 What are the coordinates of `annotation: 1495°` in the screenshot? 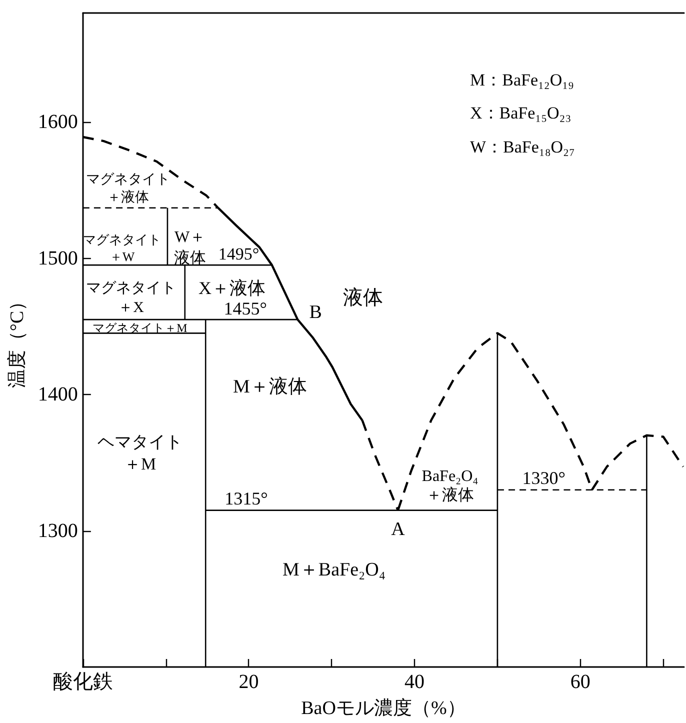 It's located at (239, 254).